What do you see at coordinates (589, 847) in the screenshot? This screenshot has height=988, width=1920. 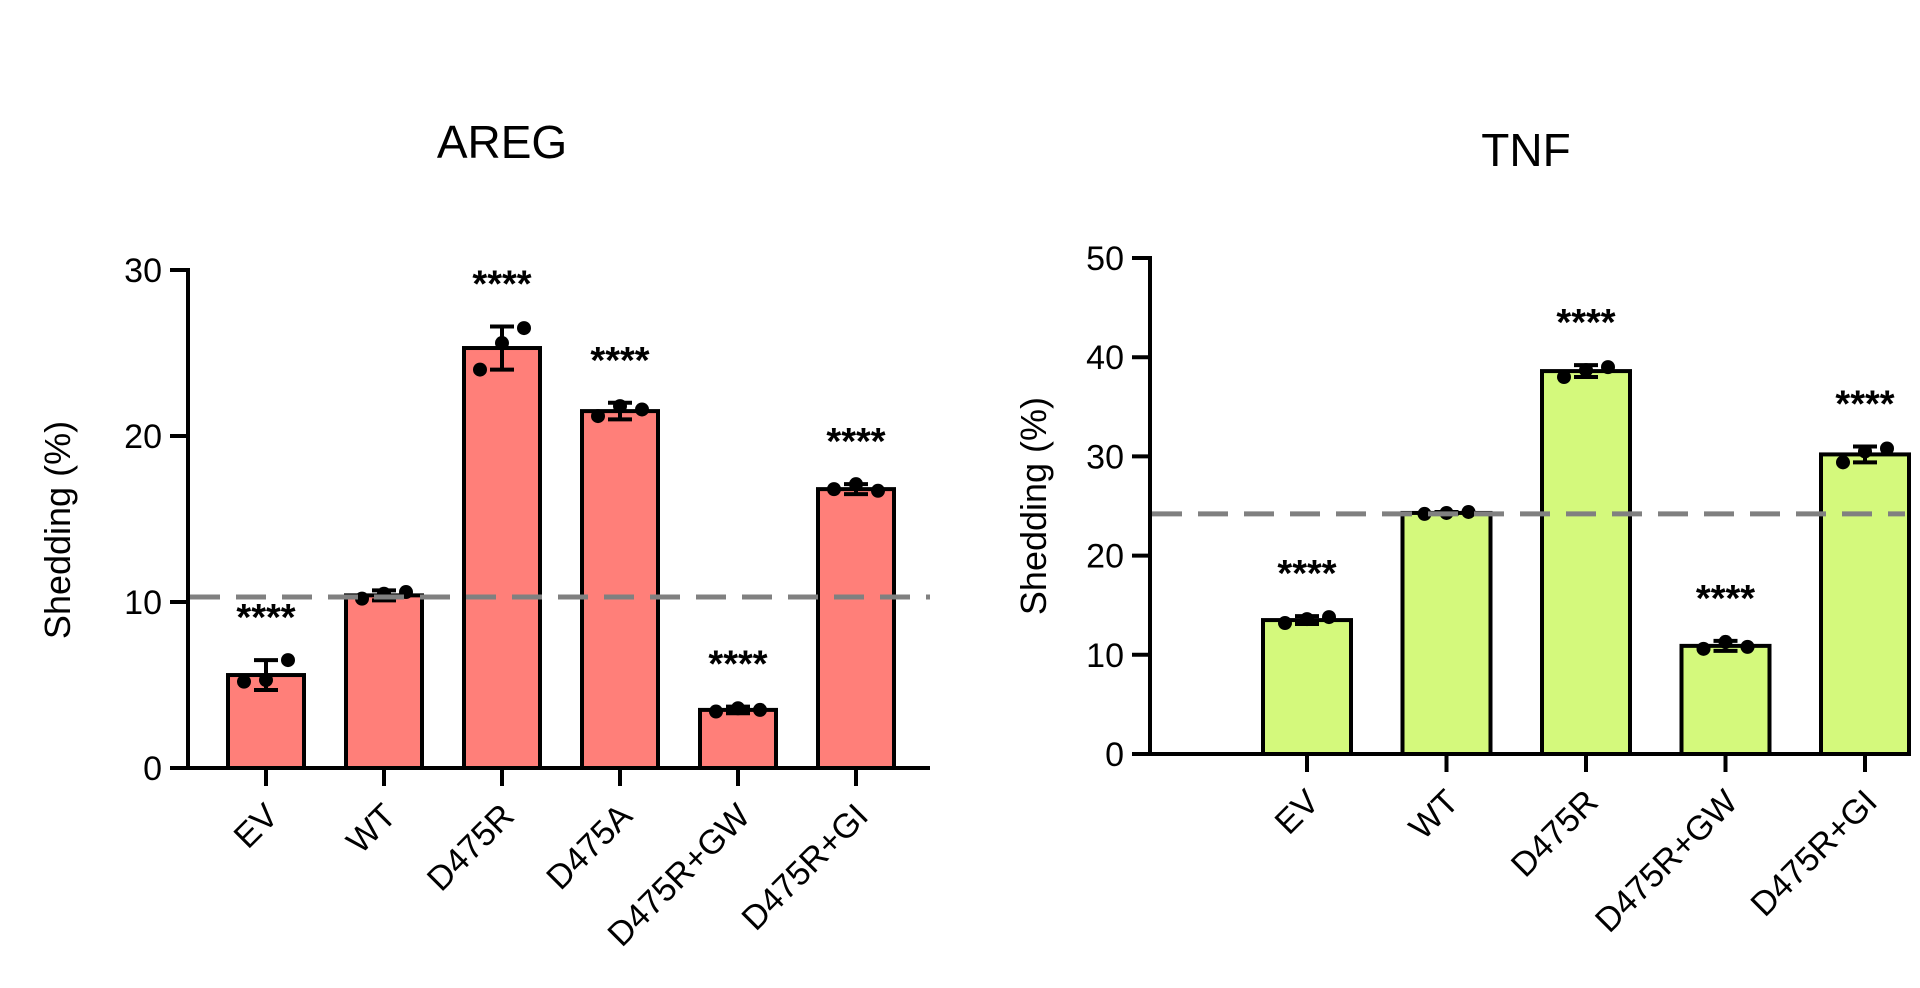 I see `x-tick-label: D475A` at bounding box center [589, 847].